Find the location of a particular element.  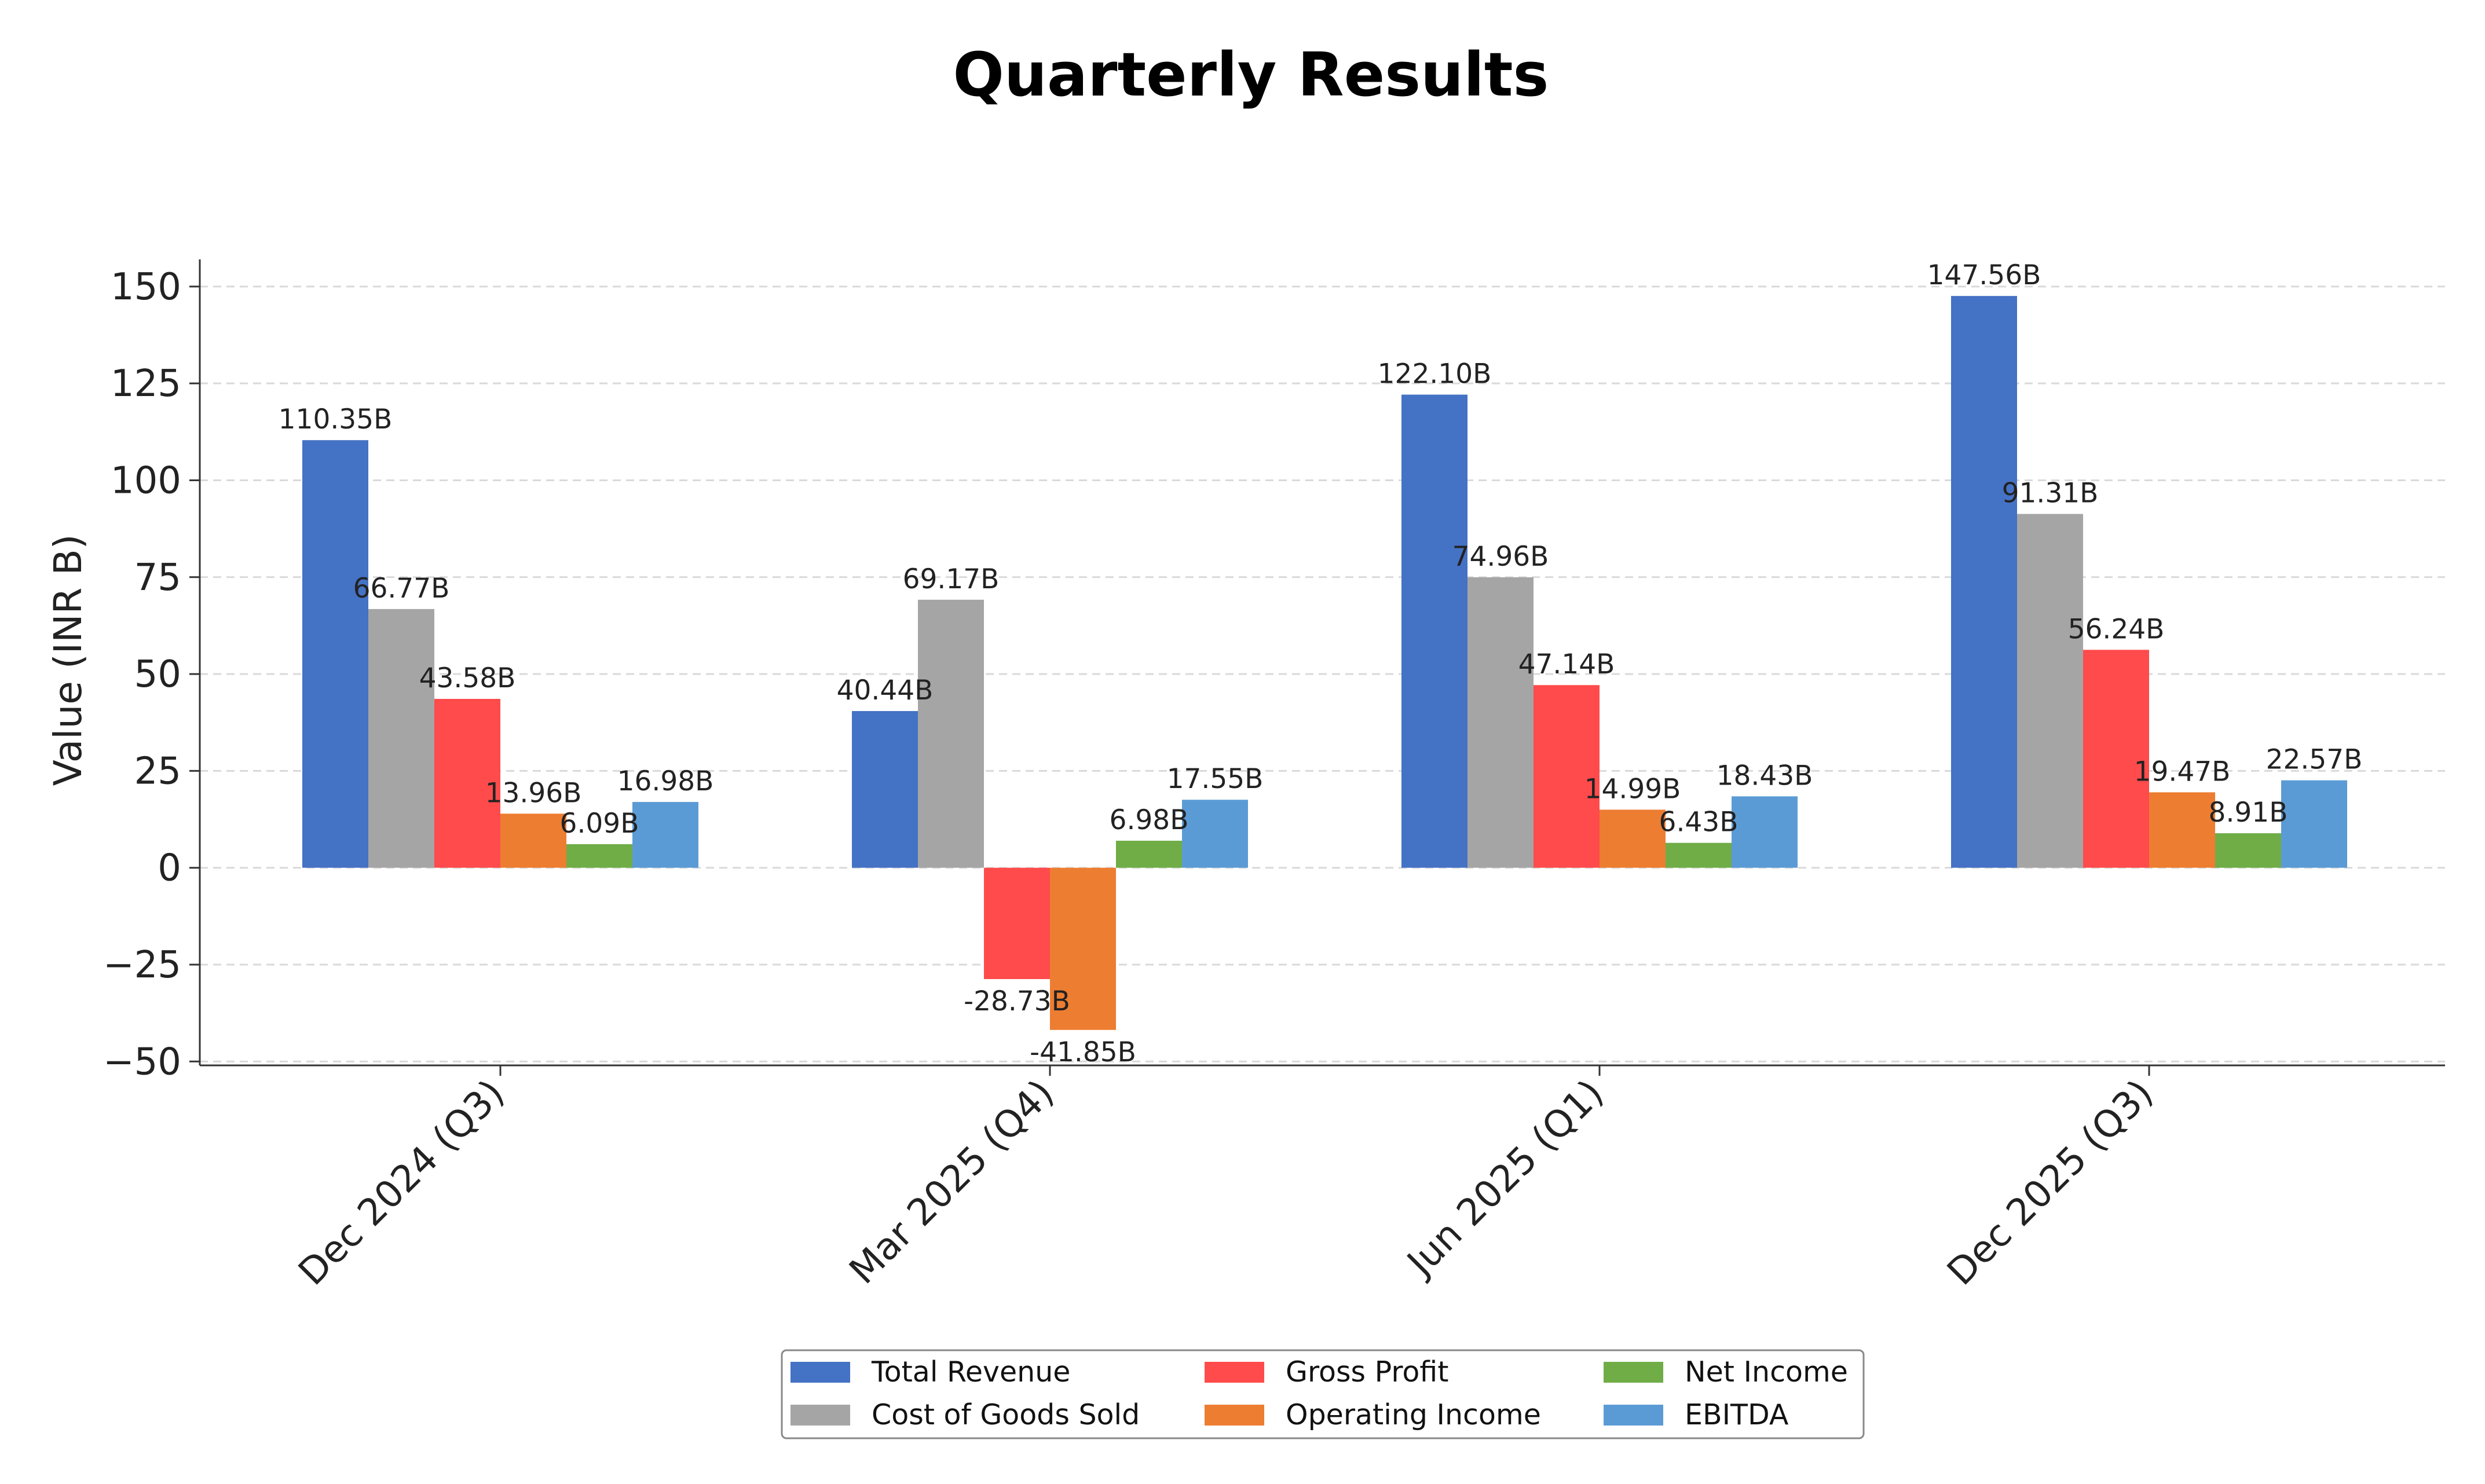

x-tick-label: Mar 2025 (Q4) is located at coordinates (951, 1182).